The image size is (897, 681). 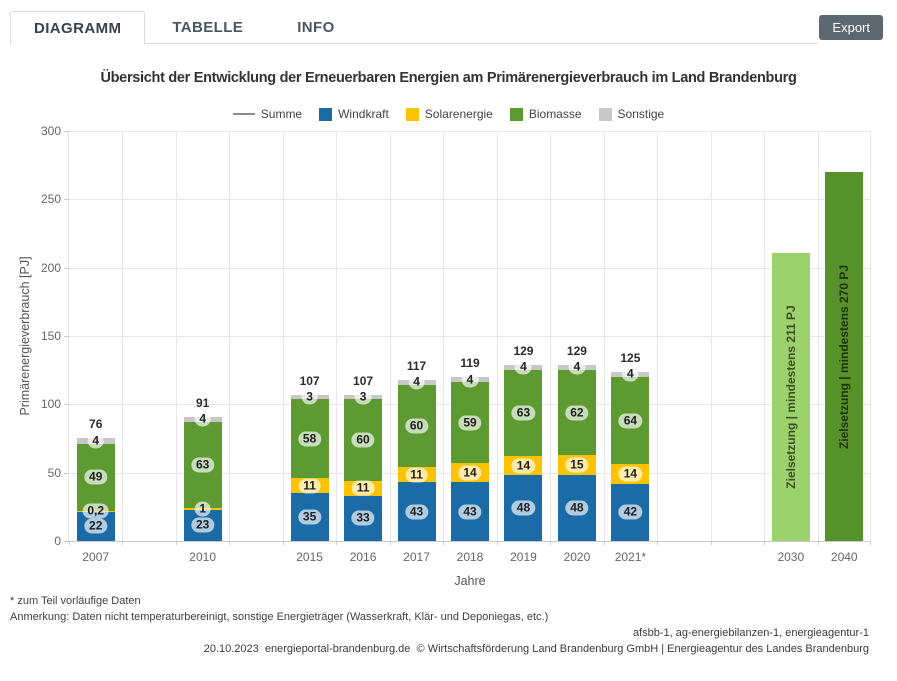 I want to click on legend-line-icon-summe, so click(x=243, y=114).